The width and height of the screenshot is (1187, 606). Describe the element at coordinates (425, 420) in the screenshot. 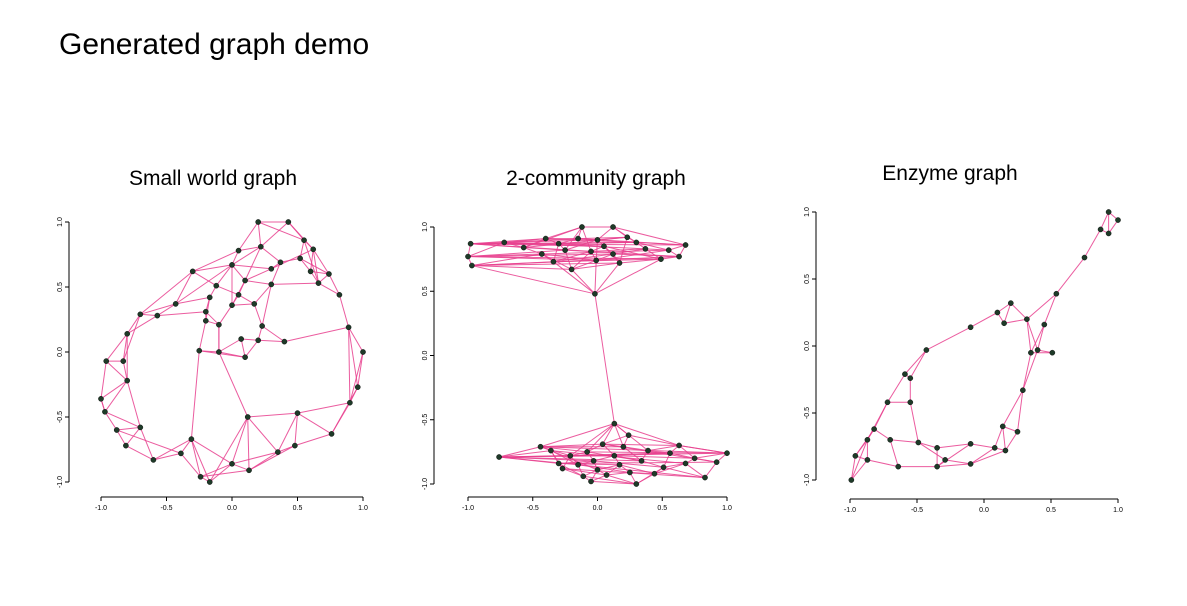

I see `y-tick-label: -0.5` at that location.